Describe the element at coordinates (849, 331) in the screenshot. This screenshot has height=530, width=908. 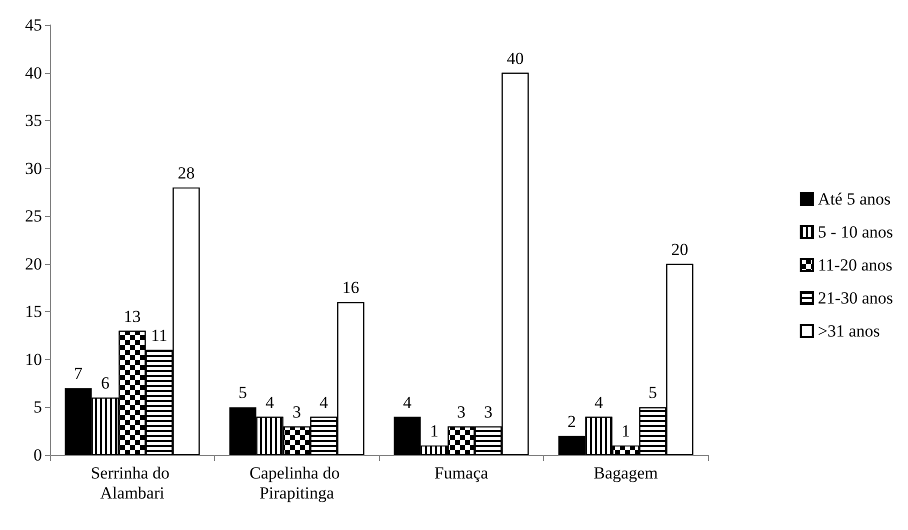
I see `legend-label: >31 anos` at that location.